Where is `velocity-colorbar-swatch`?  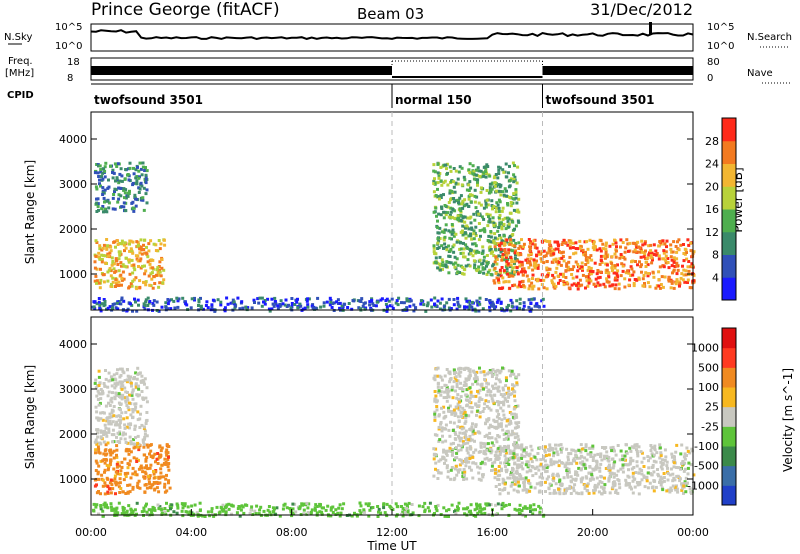 velocity-colorbar-swatch is located at coordinates (729, 397).